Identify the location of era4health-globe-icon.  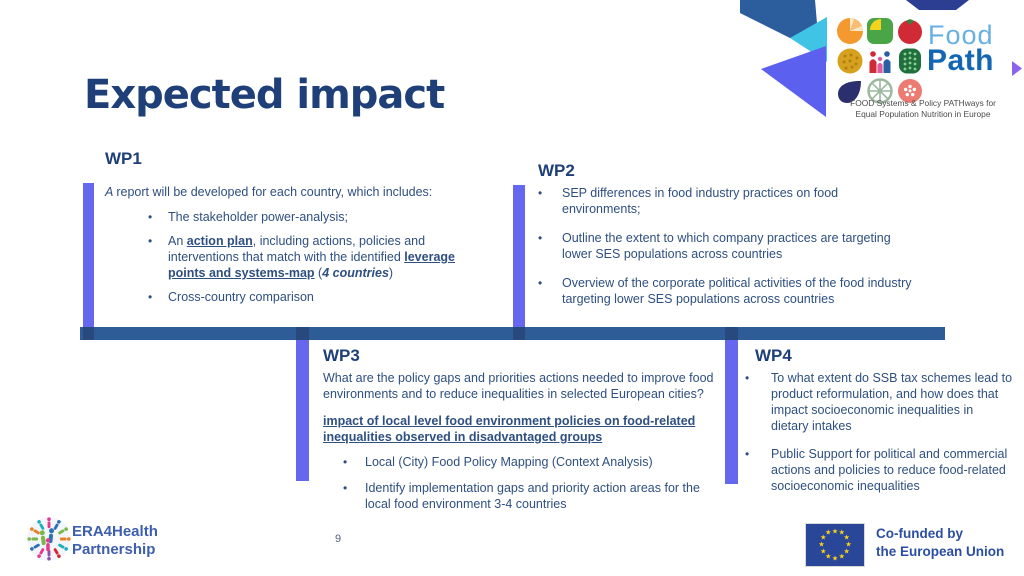
(49, 539).